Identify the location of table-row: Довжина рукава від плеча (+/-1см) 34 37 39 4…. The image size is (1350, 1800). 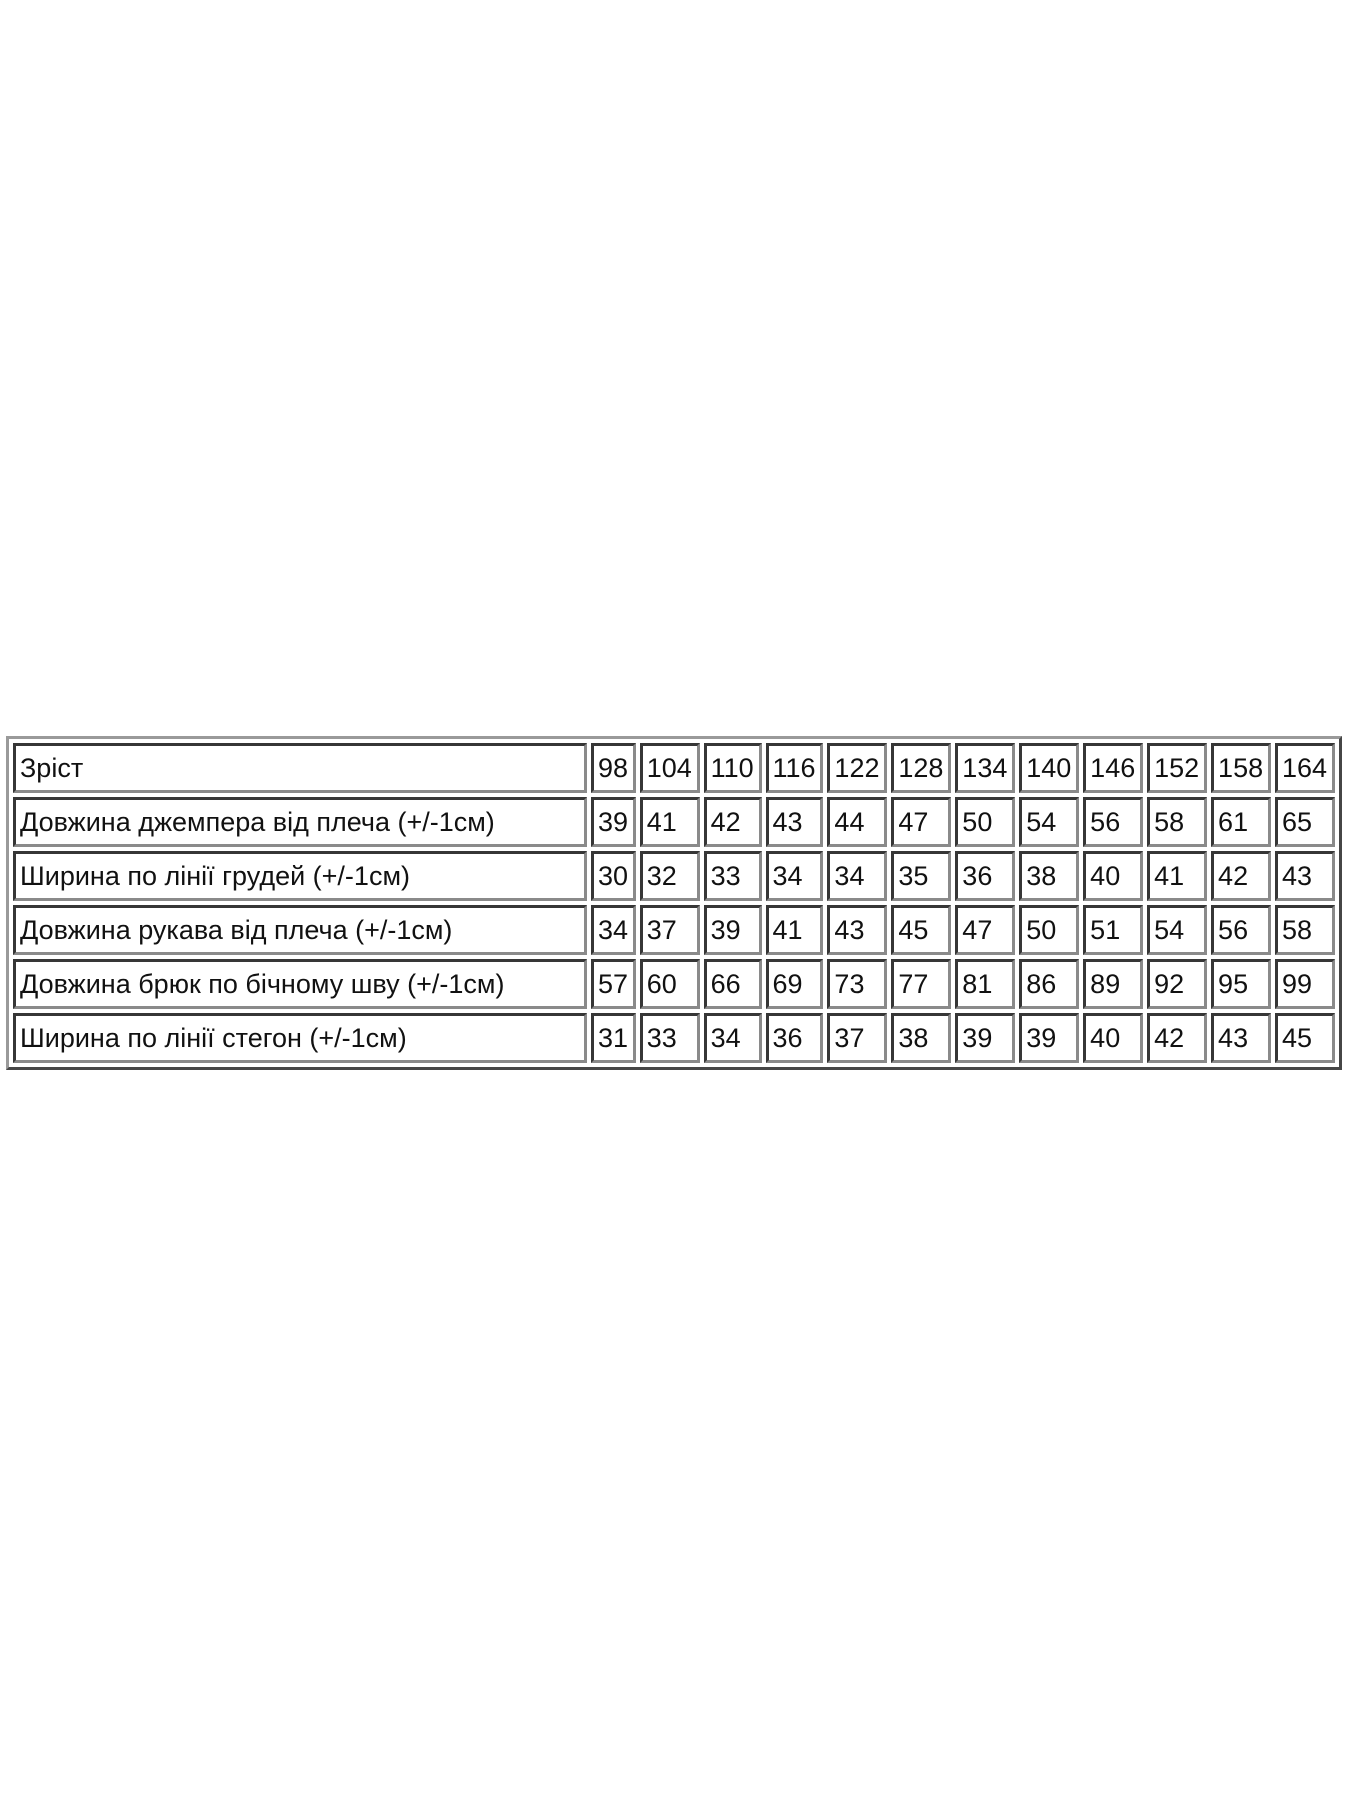
(674, 930).